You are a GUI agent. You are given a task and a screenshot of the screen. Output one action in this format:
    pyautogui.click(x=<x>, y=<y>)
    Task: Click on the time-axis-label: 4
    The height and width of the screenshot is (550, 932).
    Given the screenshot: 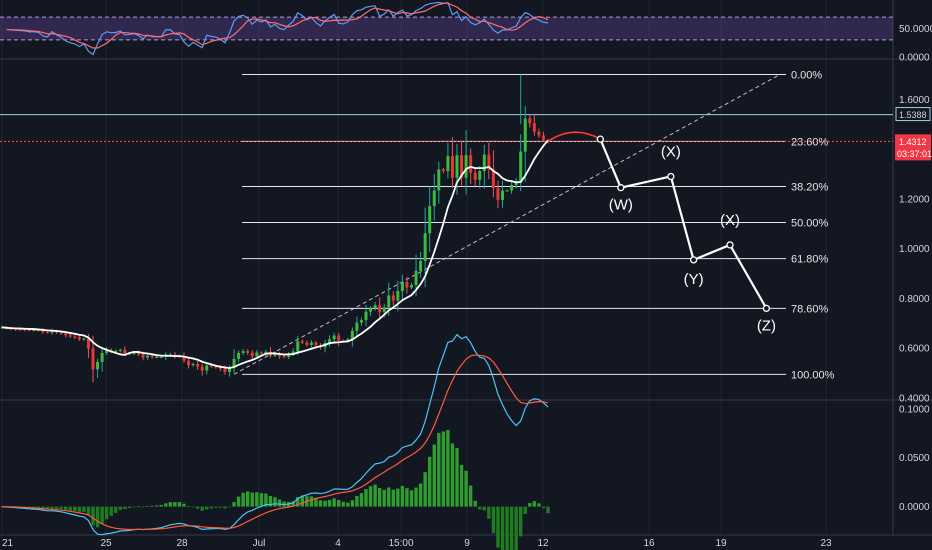 What is the action you would take?
    pyautogui.click(x=338, y=543)
    